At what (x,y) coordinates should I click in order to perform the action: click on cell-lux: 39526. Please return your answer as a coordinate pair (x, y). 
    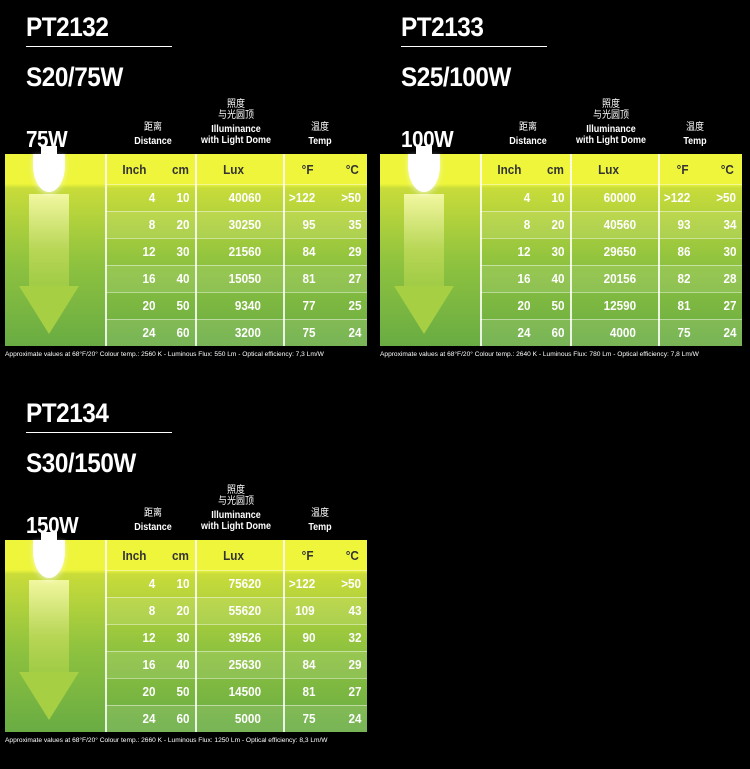
    Looking at the image, I should click on (244, 637).